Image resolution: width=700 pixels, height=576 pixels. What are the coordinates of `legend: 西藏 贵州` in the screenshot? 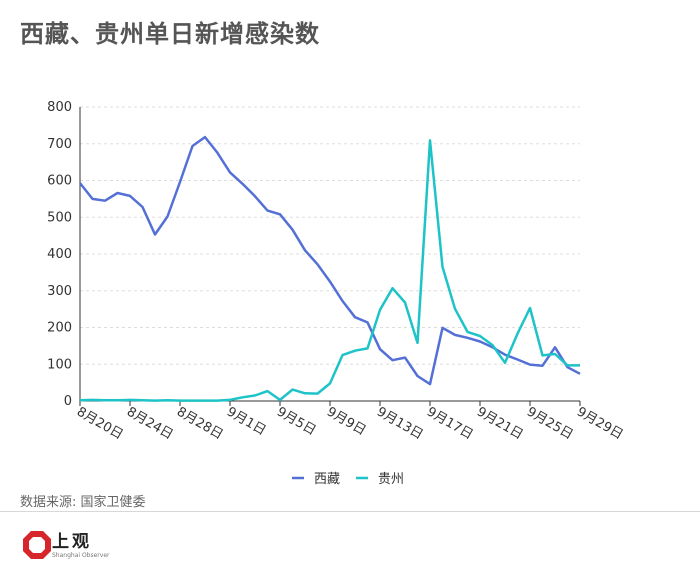 It's located at (348, 479).